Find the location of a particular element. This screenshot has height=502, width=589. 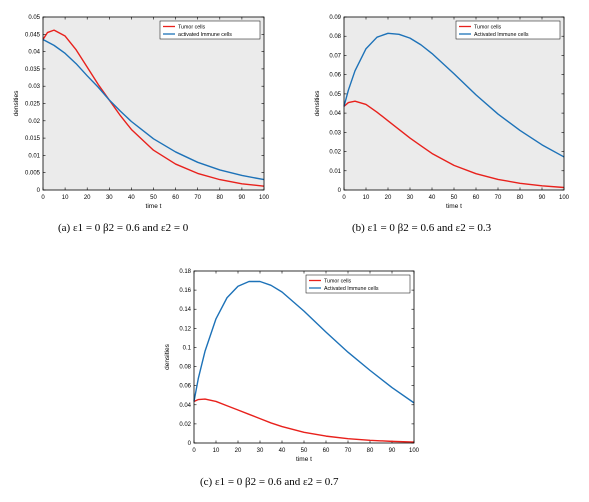

y-tick-label: 0.1 is located at coordinates (187, 348).